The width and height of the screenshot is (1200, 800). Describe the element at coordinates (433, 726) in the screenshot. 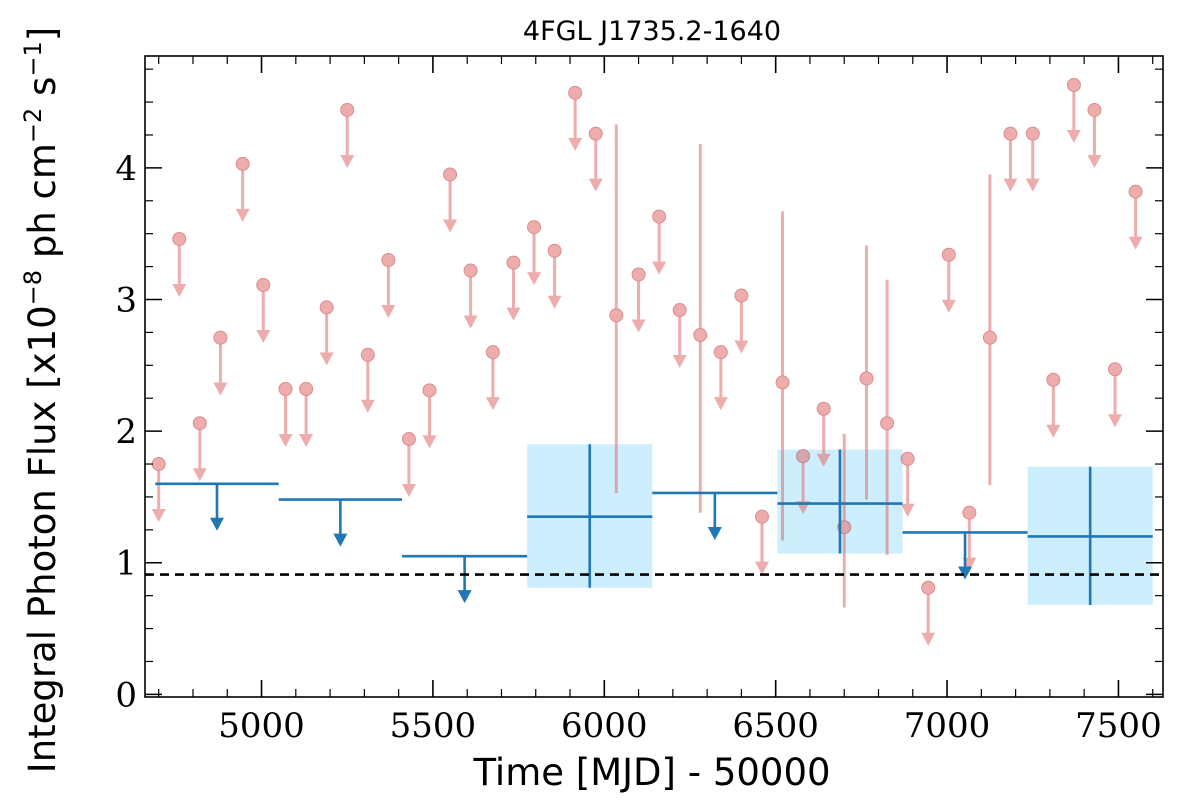

I see `x-tick-label: 5500` at that location.